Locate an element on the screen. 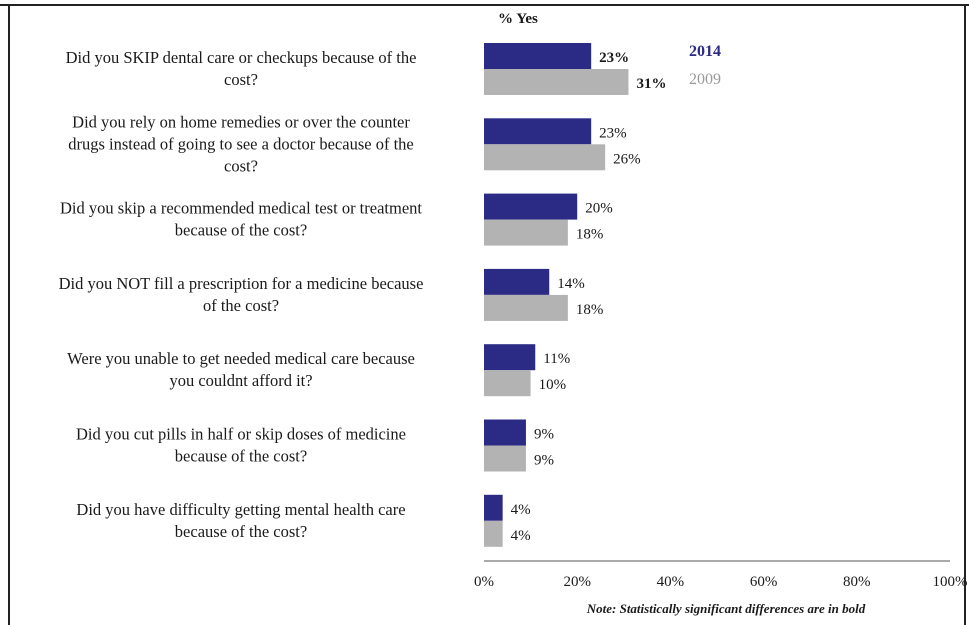 The width and height of the screenshot is (969, 625). legend-item-2014: 2014 is located at coordinates (705, 51).